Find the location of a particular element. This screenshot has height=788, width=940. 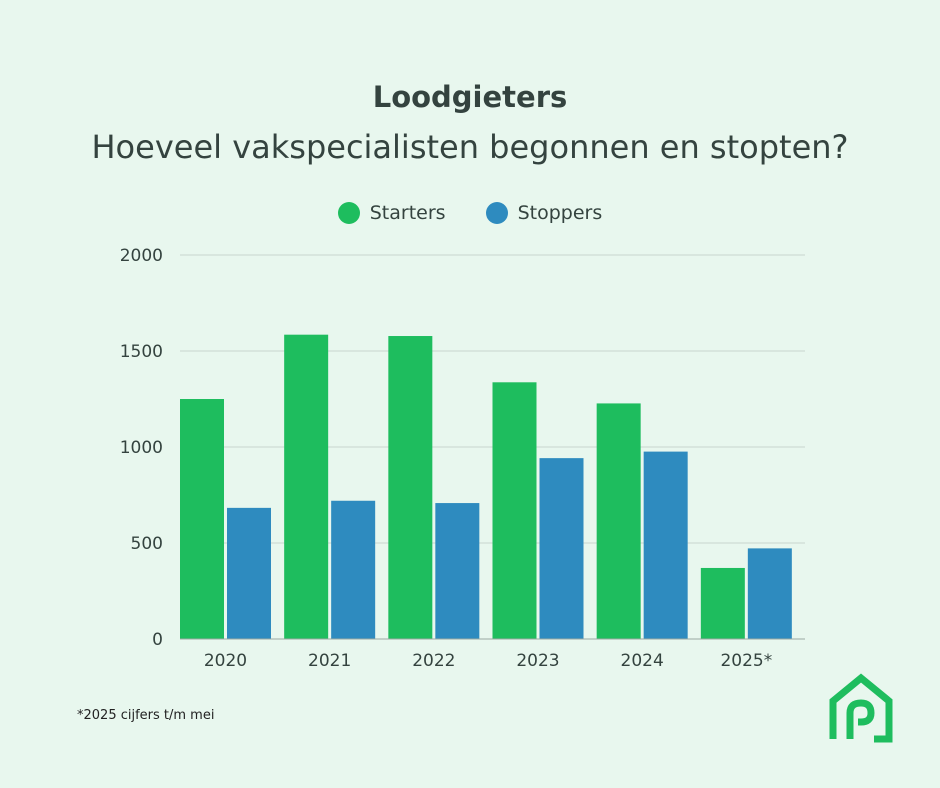

chart-title: Loodgieters is located at coordinates (470, 97).